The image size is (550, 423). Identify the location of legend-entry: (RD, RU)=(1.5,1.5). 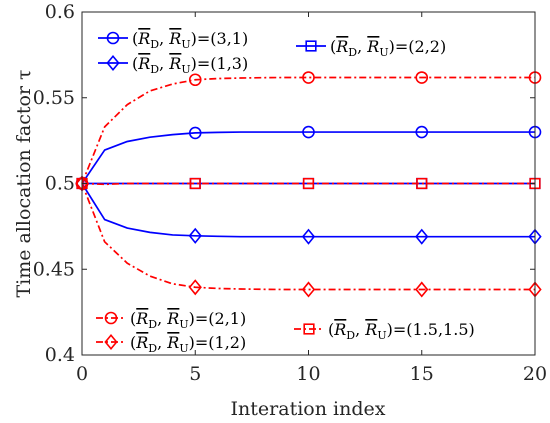
(384, 331).